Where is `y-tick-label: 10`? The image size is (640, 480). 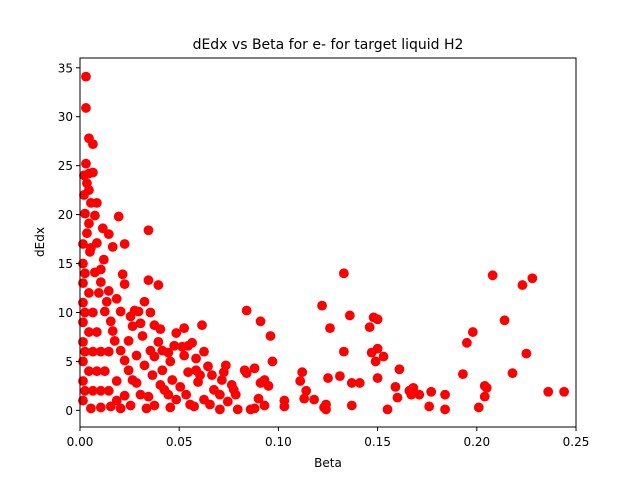
y-tick-label: 10 is located at coordinates (65, 313).